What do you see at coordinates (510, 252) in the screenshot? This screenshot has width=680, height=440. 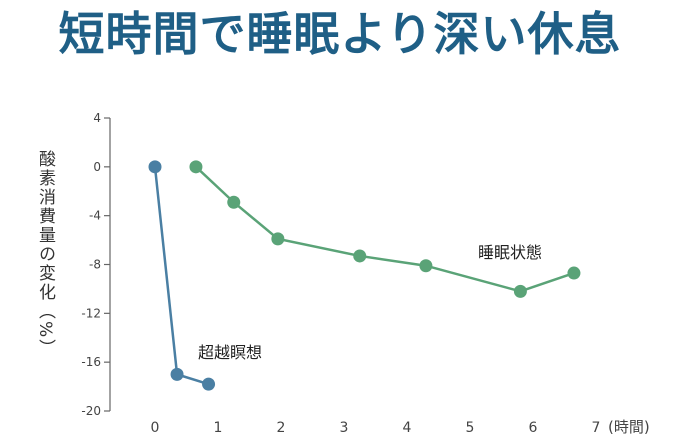 I see `series-annotation-2: 睡眠状態` at bounding box center [510, 252].